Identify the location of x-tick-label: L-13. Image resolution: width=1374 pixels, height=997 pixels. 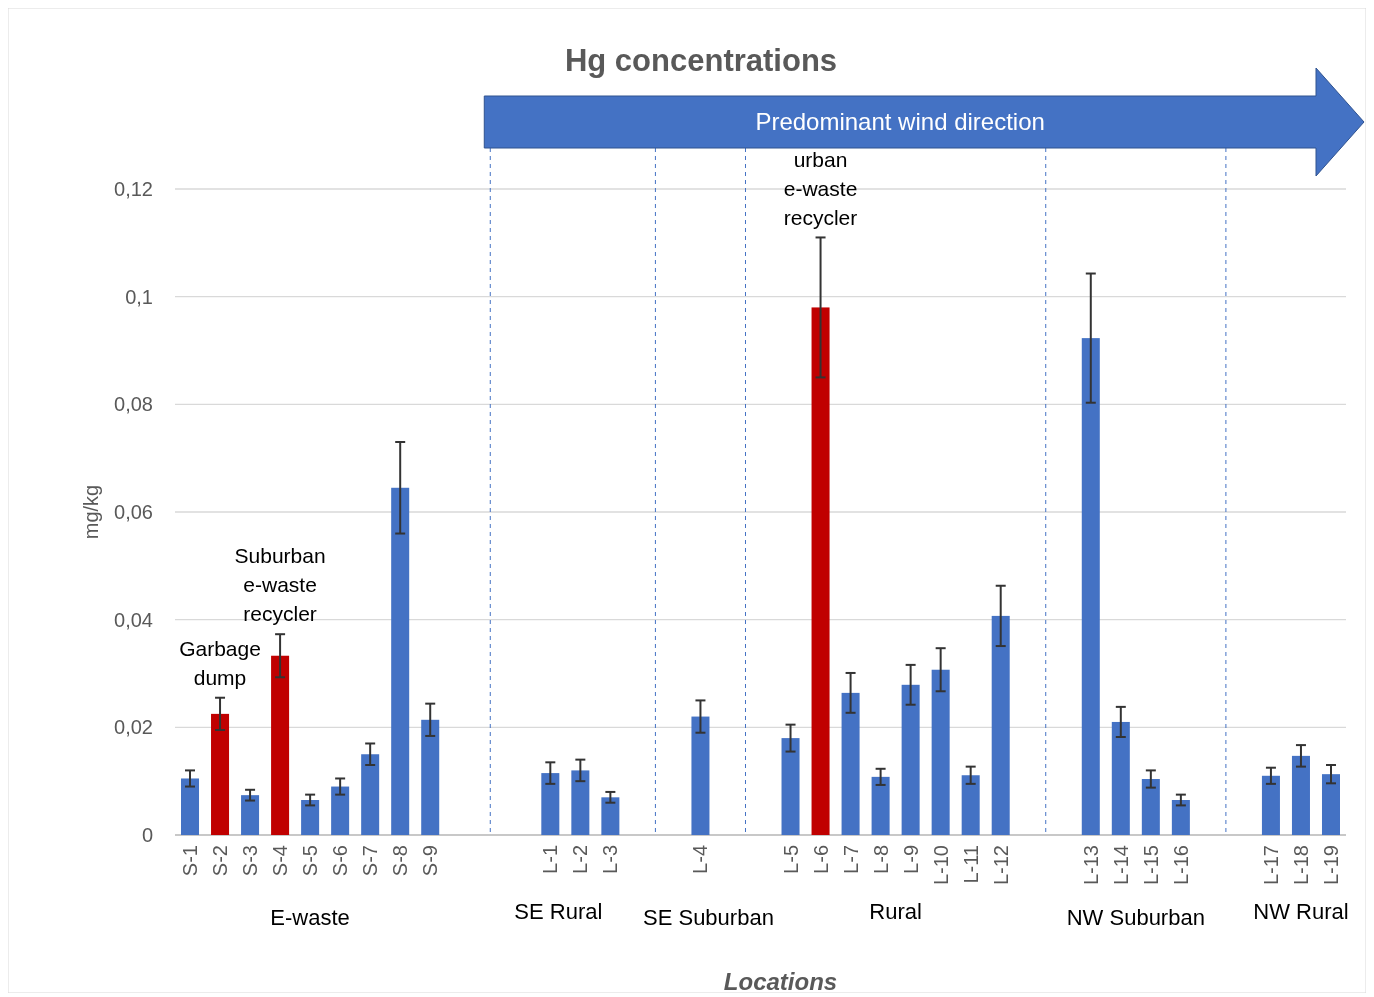
(1090, 865).